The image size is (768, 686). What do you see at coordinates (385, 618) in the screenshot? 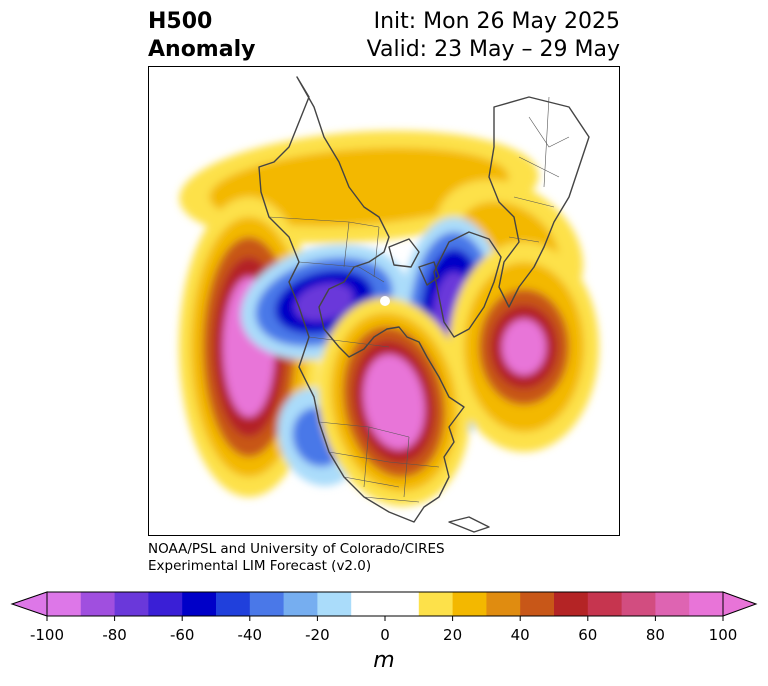
I see `colorbar-ticks` at bounding box center [385, 618].